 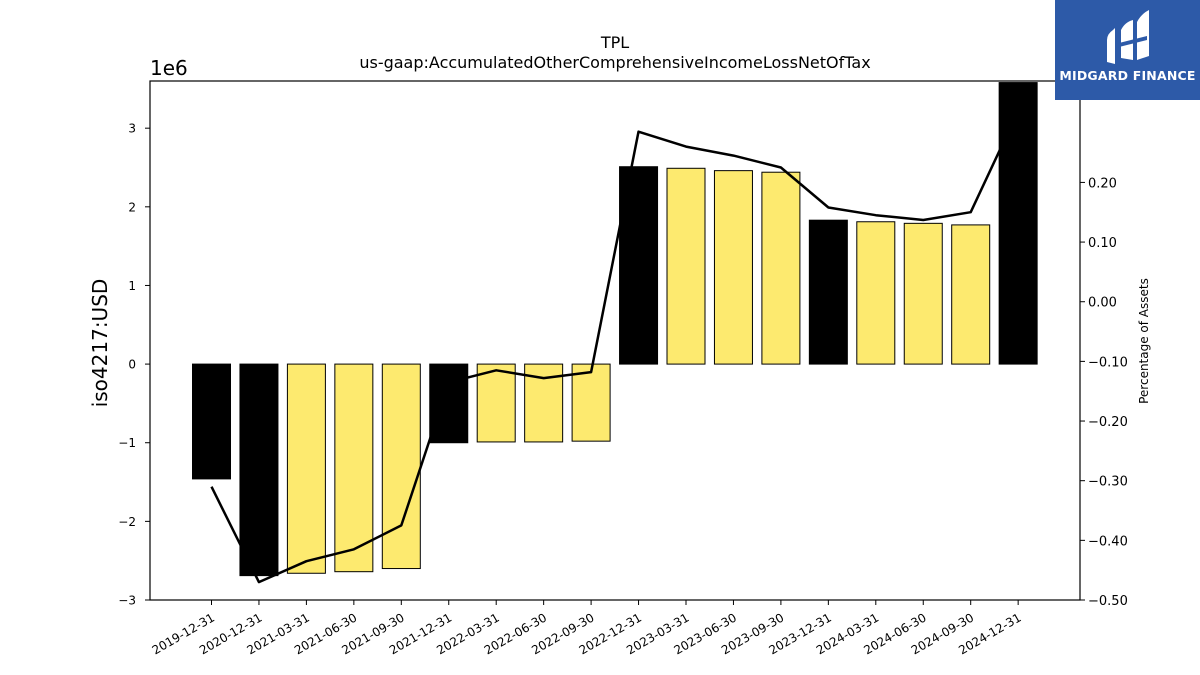 I want to click on y-axis-label: iso4217:USD, so click(x=100, y=343).